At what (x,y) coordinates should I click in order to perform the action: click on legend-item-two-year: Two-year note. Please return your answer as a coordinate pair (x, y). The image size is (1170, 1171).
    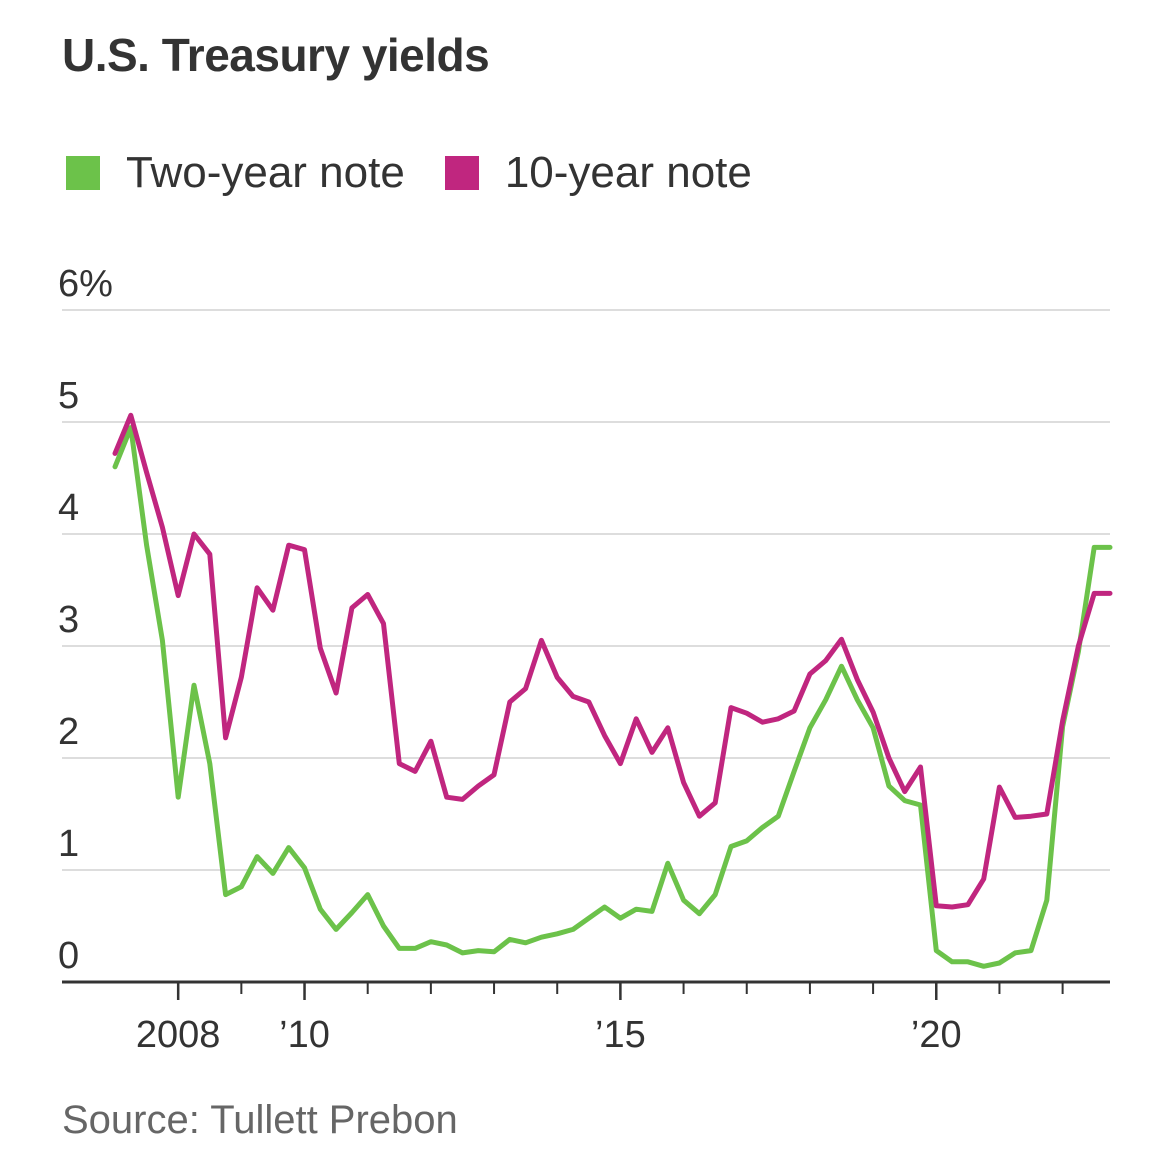
    Looking at the image, I should click on (235, 173).